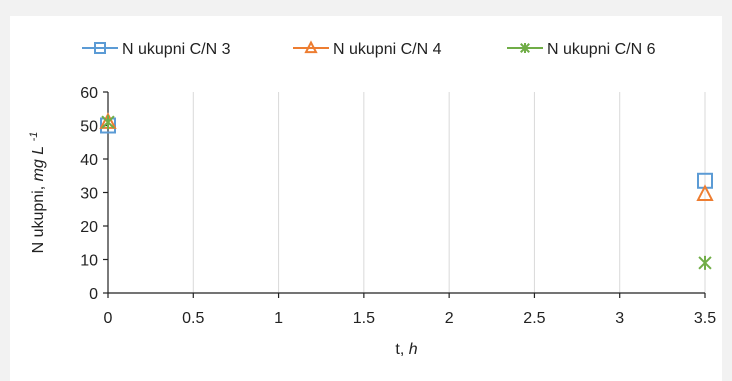 This screenshot has height=381, width=732. What do you see at coordinates (89, 261) in the screenshot?
I see `y-tick-label: 10` at bounding box center [89, 261].